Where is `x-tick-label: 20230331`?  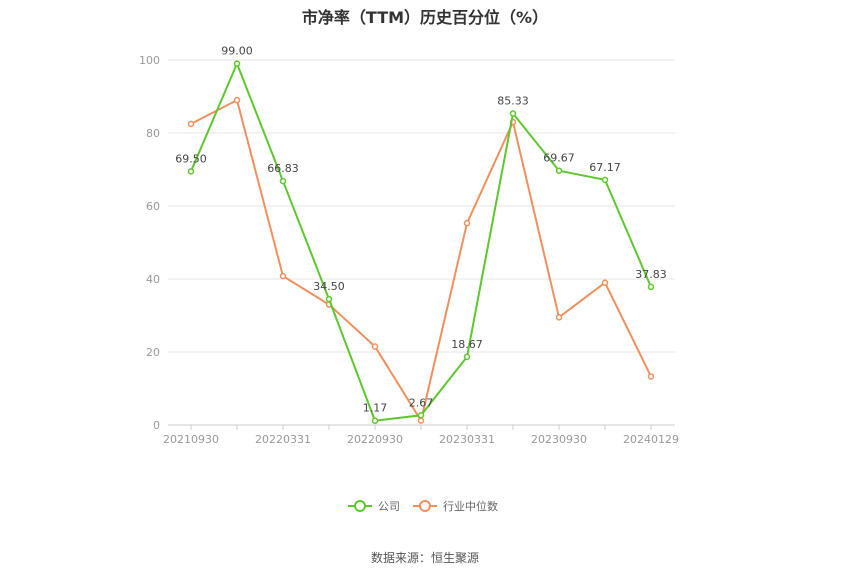
x-tick-label: 20230331 is located at coordinates (467, 439).